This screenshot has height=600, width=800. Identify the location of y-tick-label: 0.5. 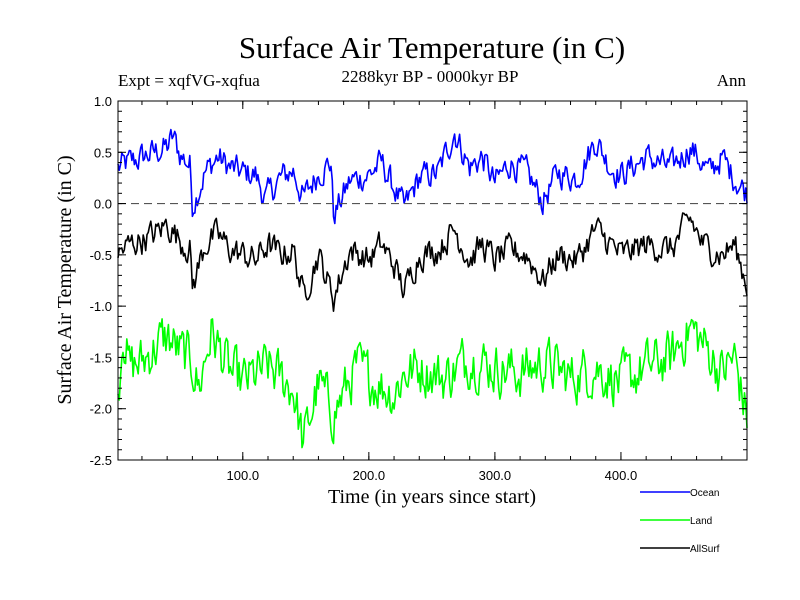
(103, 152).